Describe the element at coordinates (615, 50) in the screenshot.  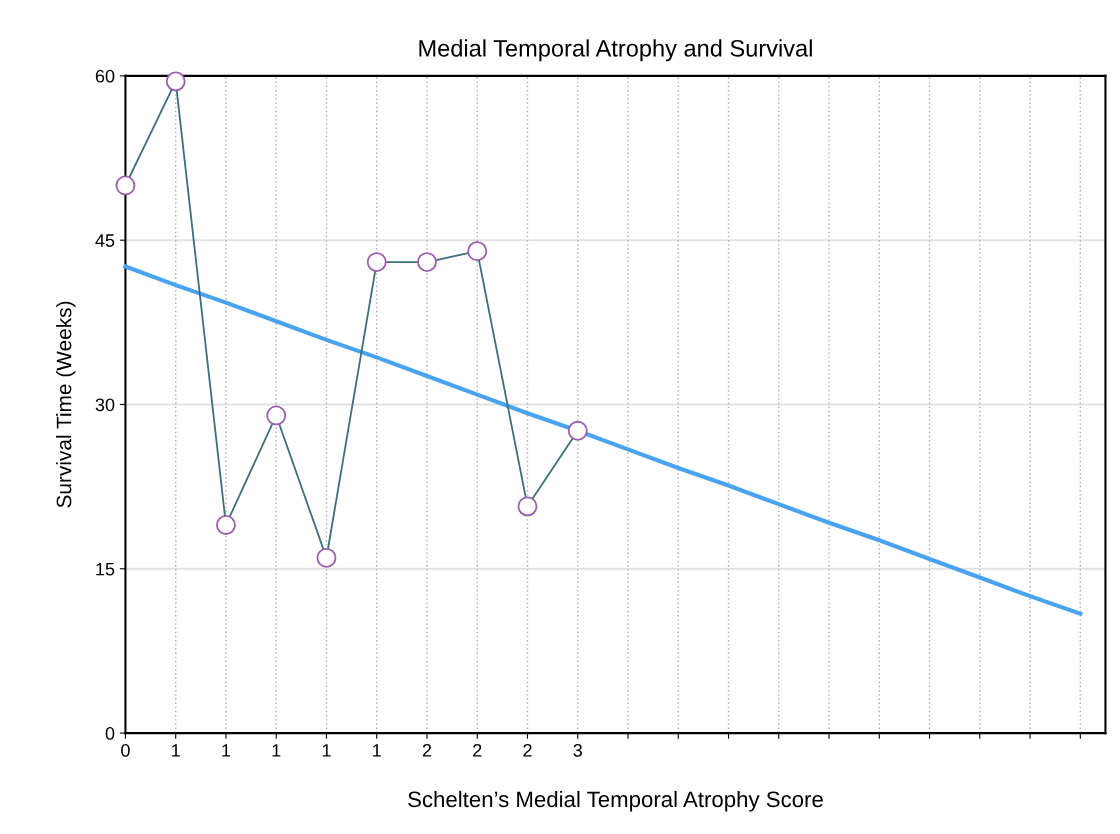
I see `chart-title: Medial Temporal Atrophy and Survival` at that location.